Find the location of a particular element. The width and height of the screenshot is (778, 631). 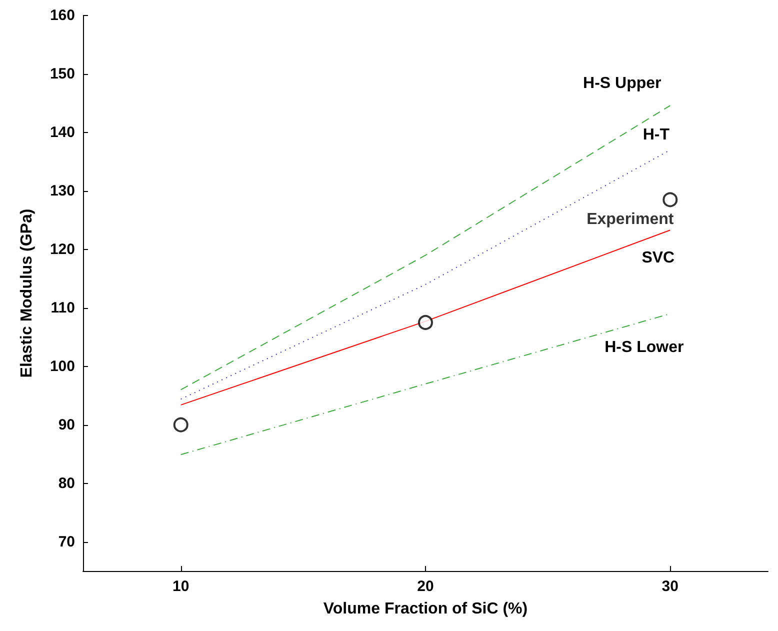

x-tick-label: 20 is located at coordinates (425, 586).